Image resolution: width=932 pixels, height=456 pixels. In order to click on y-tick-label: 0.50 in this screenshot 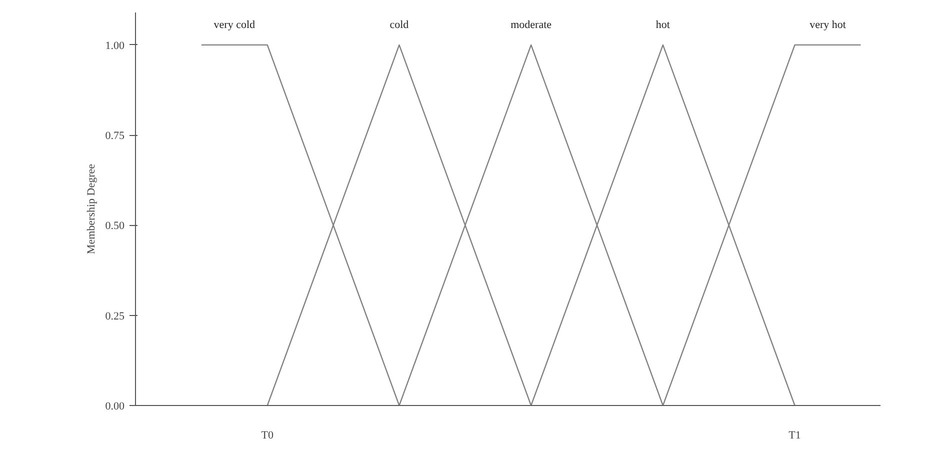, I will do `click(115, 226)`.